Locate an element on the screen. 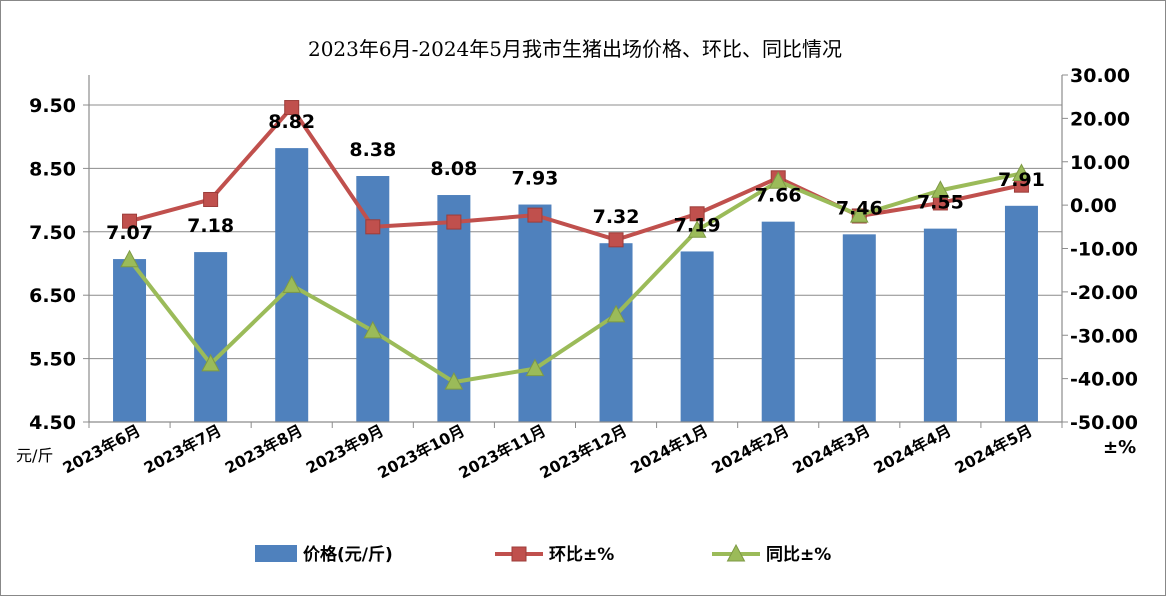 This screenshot has width=1166, height=596. left-axis-unit: 元/斤 is located at coordinates (34, 455).